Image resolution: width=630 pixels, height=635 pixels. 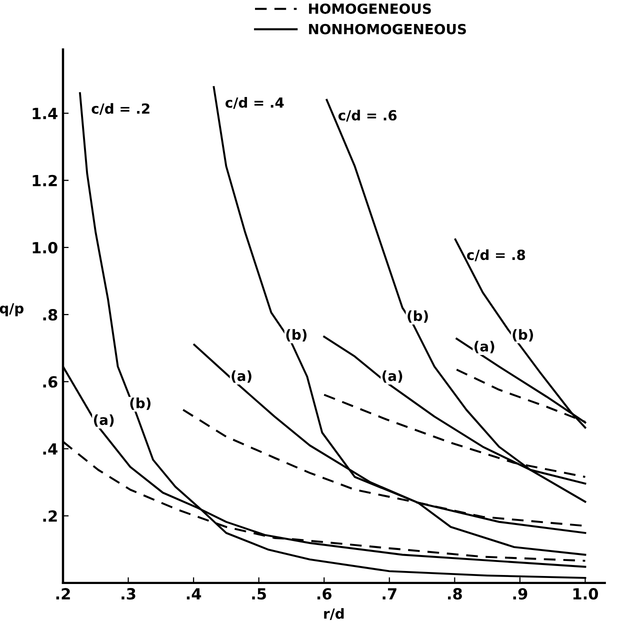 What do you see at coordinates (324, 594) in the screenshot?
I see `x-tick-label: .6` at bounding box center [324, 594].